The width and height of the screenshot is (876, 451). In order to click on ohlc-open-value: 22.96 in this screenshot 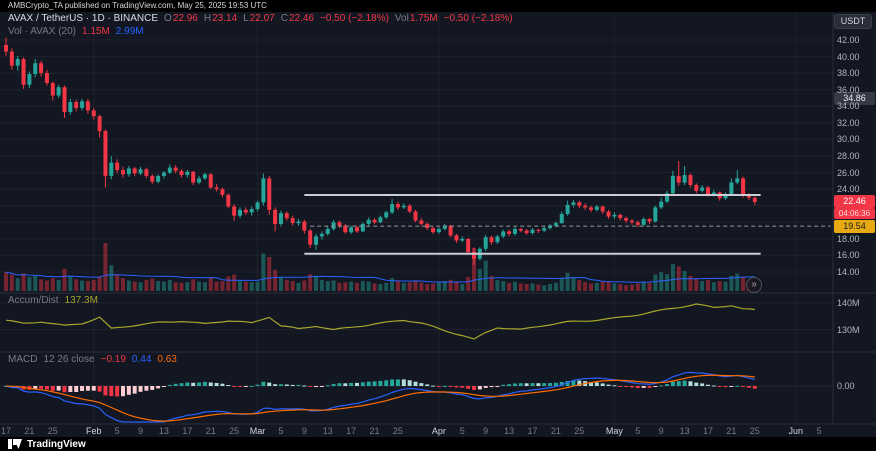, I will do `click(185, 18)`.